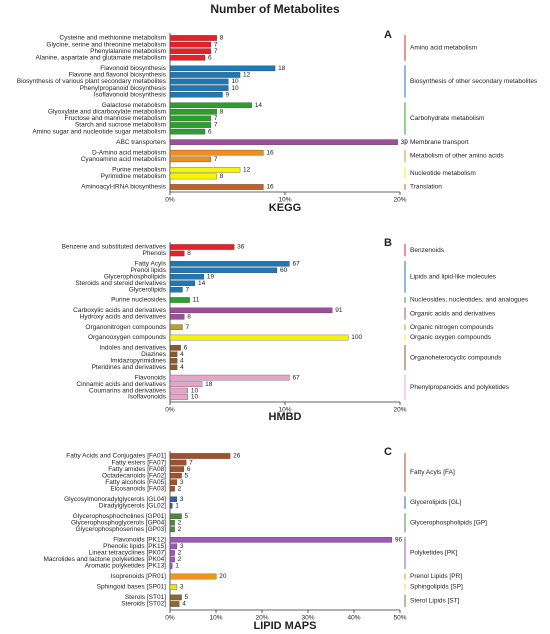  Describe the element at coordinates (228, 94) in the screenshot. I see `value-label: 9` at that location.